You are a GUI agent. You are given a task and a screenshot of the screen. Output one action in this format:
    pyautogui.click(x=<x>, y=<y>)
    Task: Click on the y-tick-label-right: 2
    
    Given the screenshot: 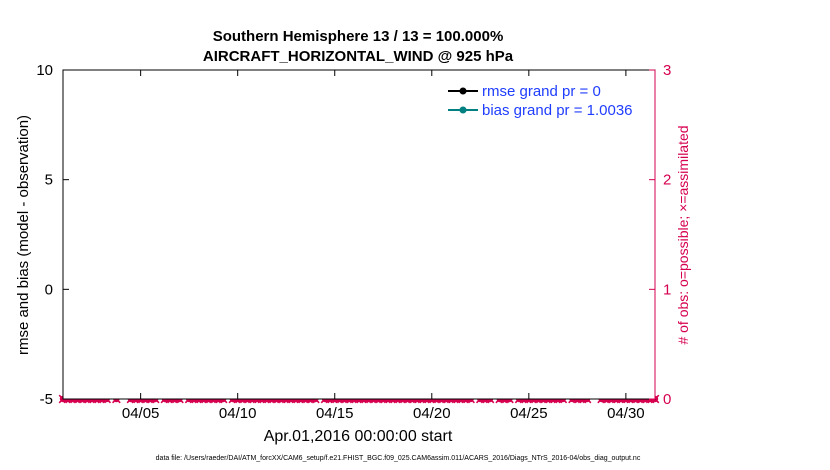 What is the action you would take?
    pyautogui.click(x=667, y=180)
    